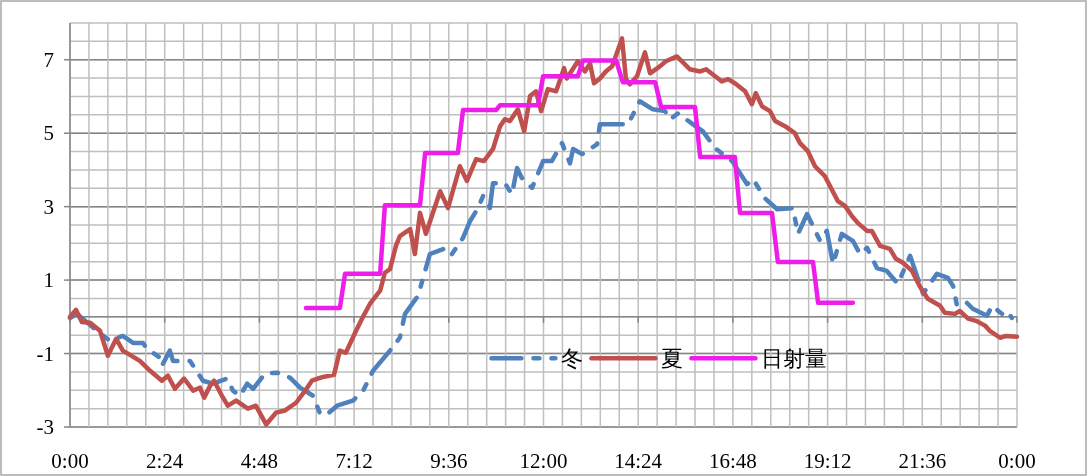  What do you see at coordinates (48, 59) in the screenshot?
I see `y-tick-label: 7` at bounding box center [48, 59].